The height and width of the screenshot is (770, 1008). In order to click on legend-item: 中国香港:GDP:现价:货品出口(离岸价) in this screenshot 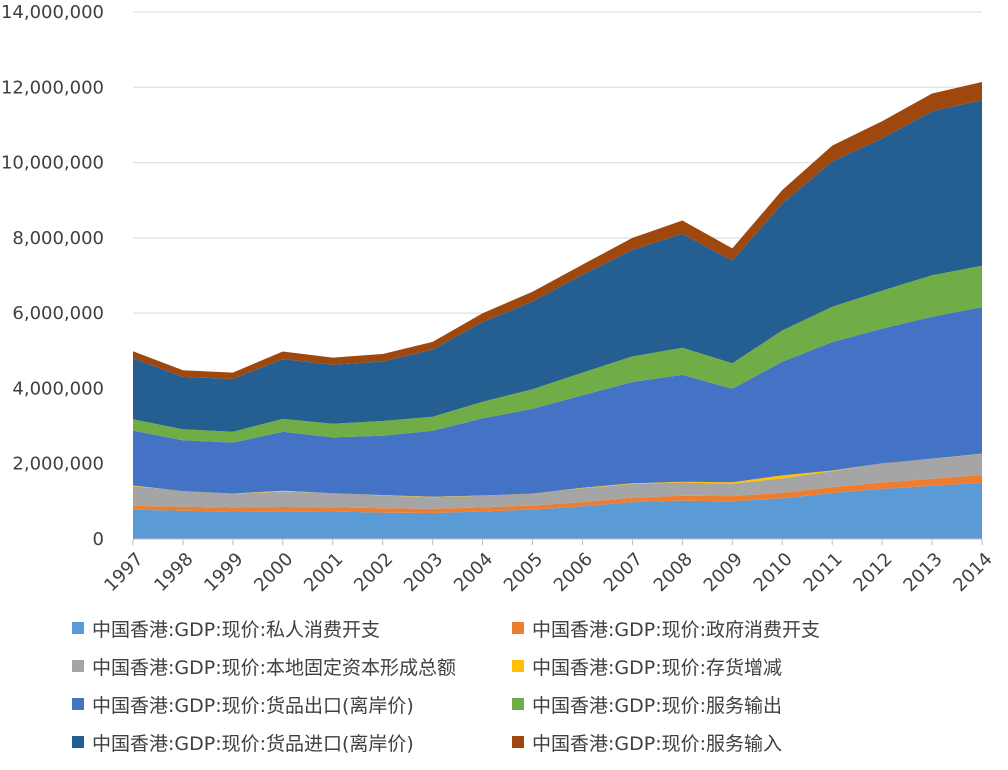, I will do `click(292, 704)`.